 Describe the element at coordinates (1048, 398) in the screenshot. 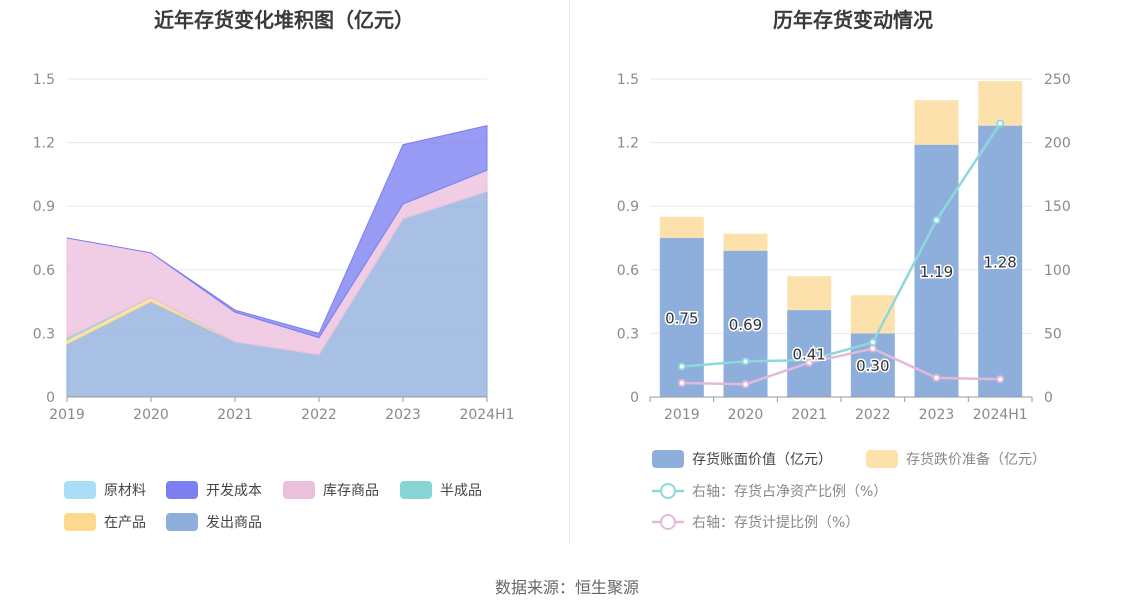

I see `y2-tick-label: 0` at that location.